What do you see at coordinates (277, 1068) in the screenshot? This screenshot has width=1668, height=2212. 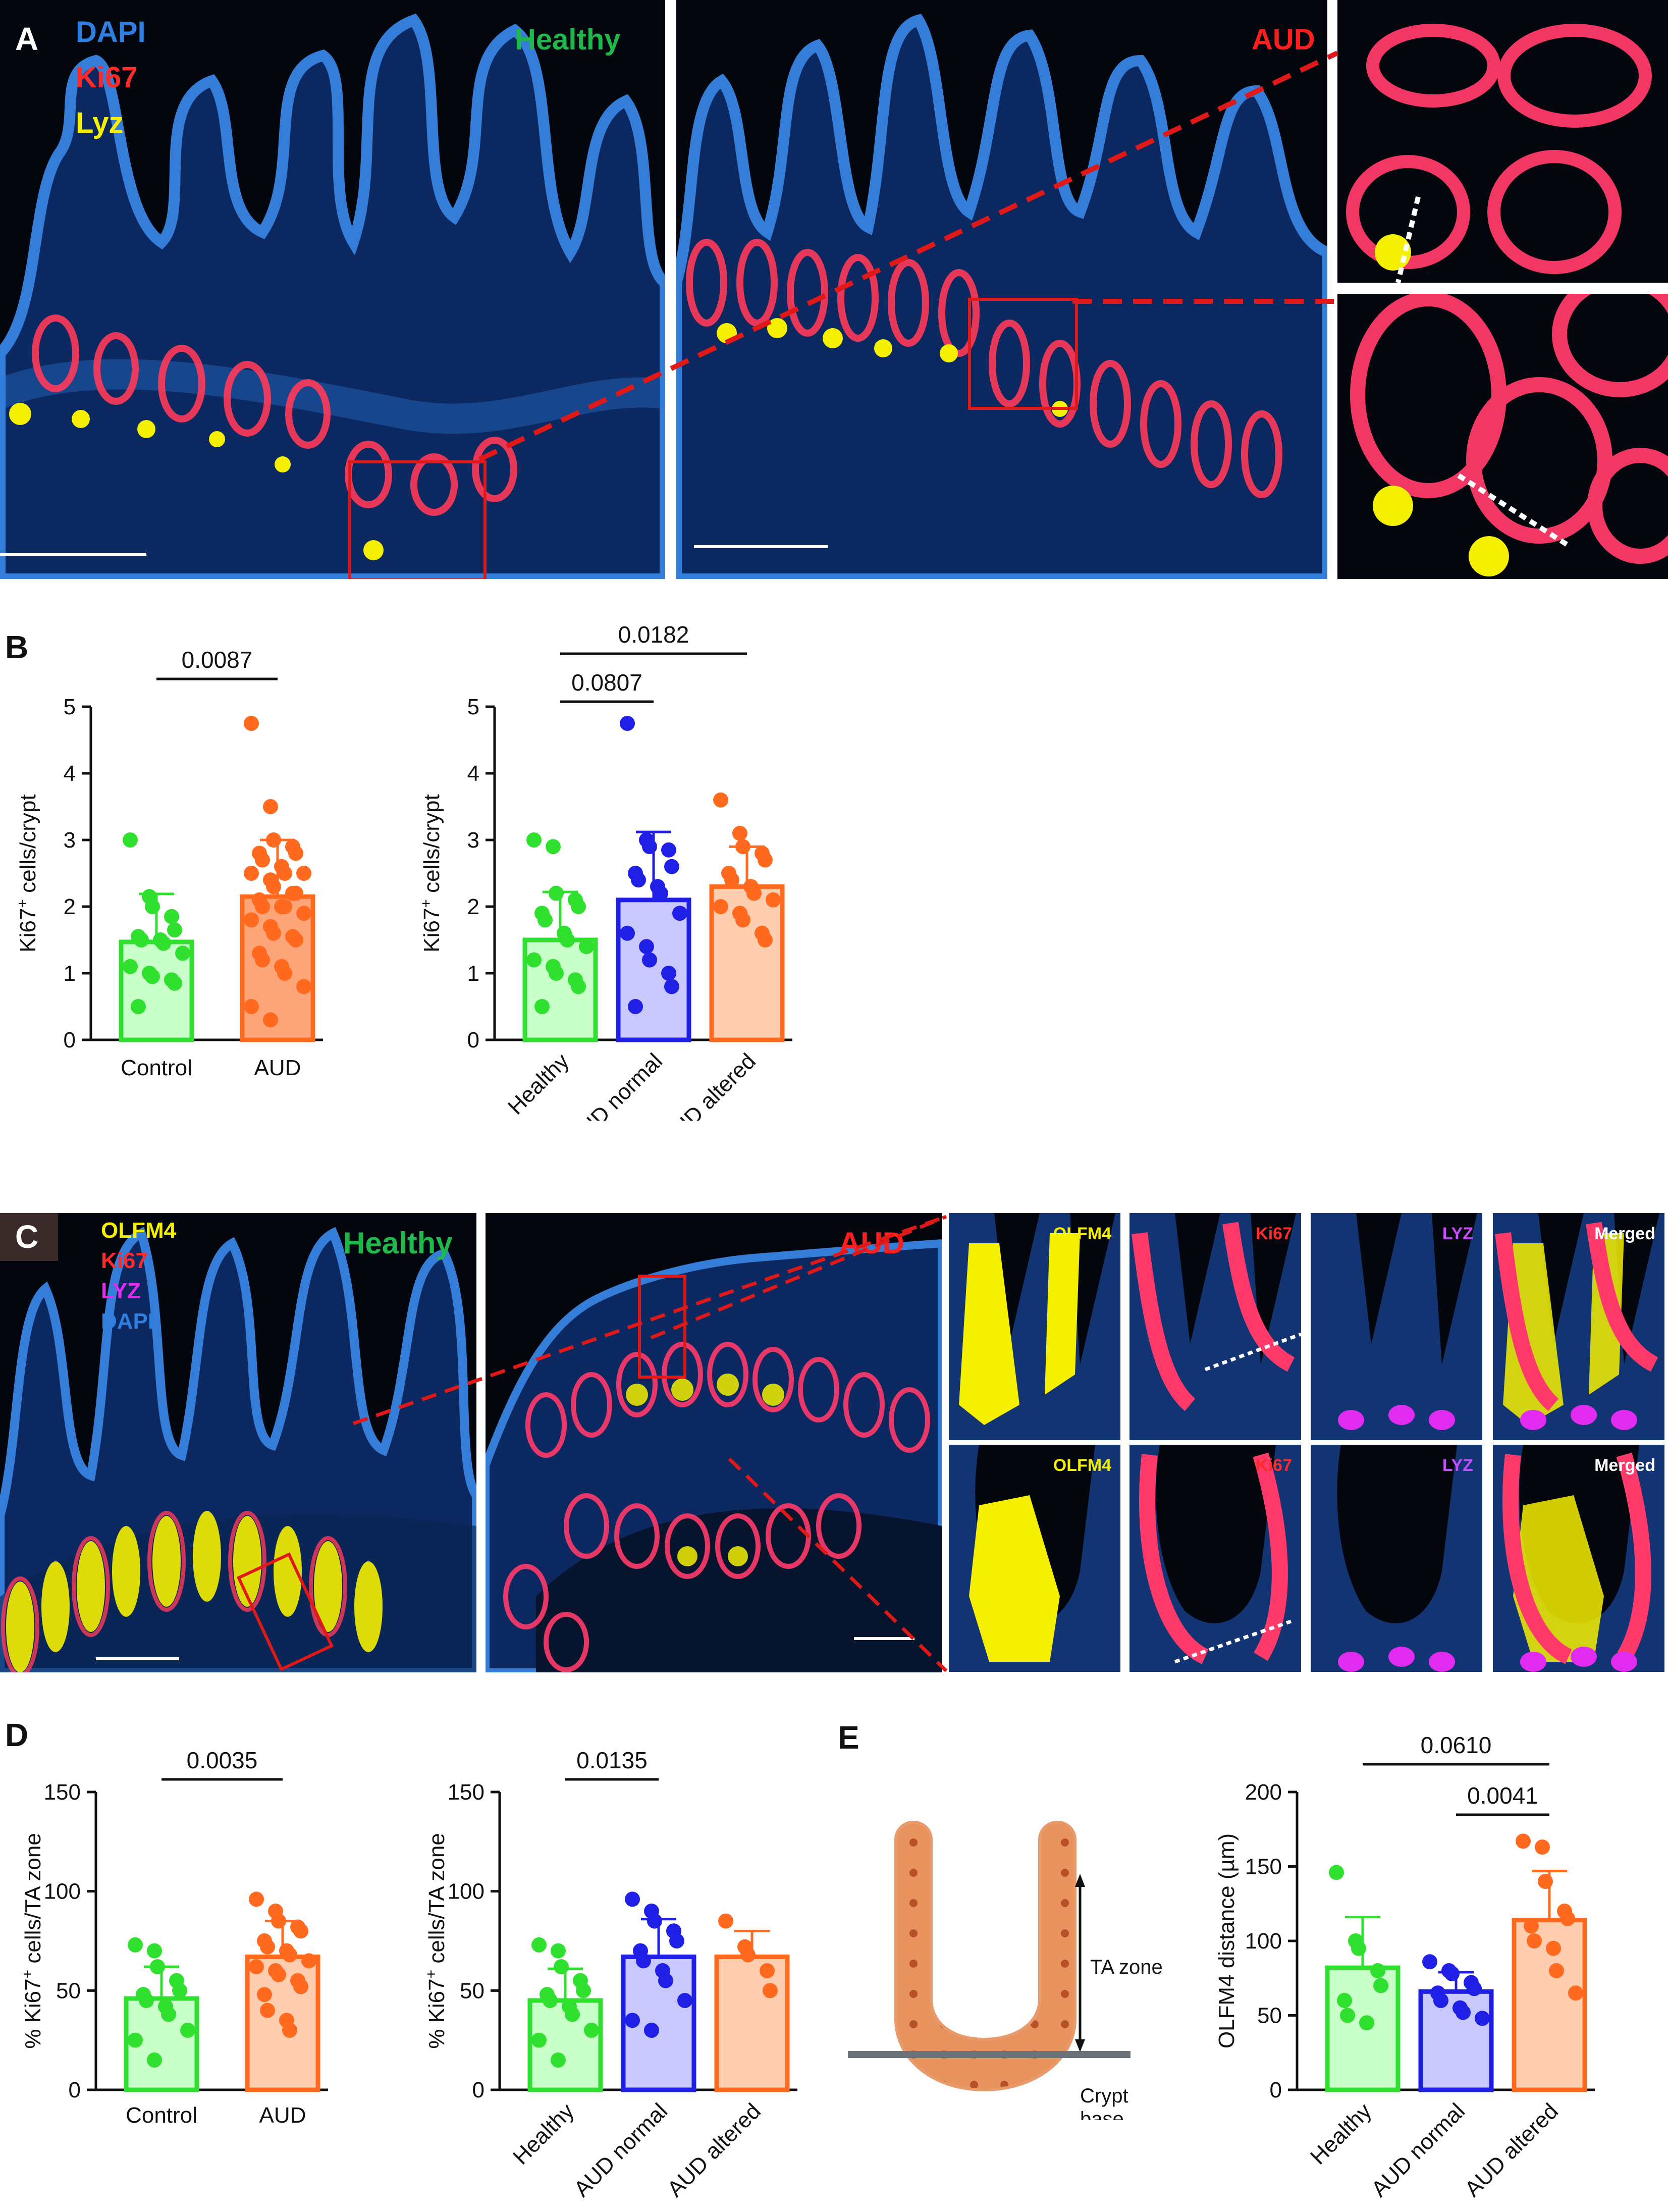 I see `x-tick-label: AUD` at bounding box center [277, 1068].